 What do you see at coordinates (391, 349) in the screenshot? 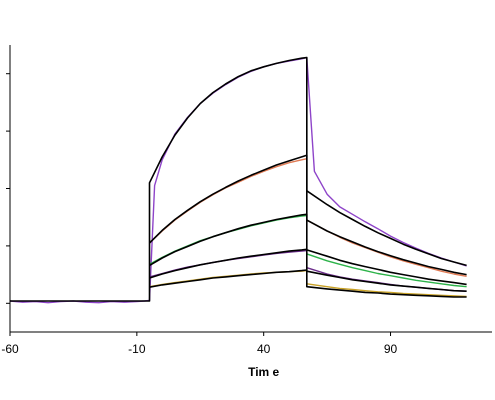
I see `x-tick-label-90: 90` at bounding box center [391, 349].